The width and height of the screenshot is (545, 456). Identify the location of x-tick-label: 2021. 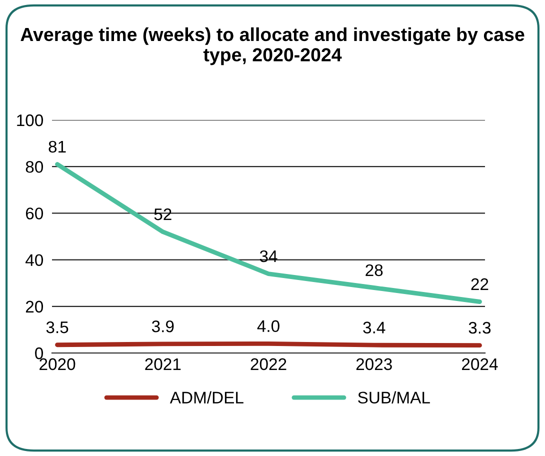
(163, 364).